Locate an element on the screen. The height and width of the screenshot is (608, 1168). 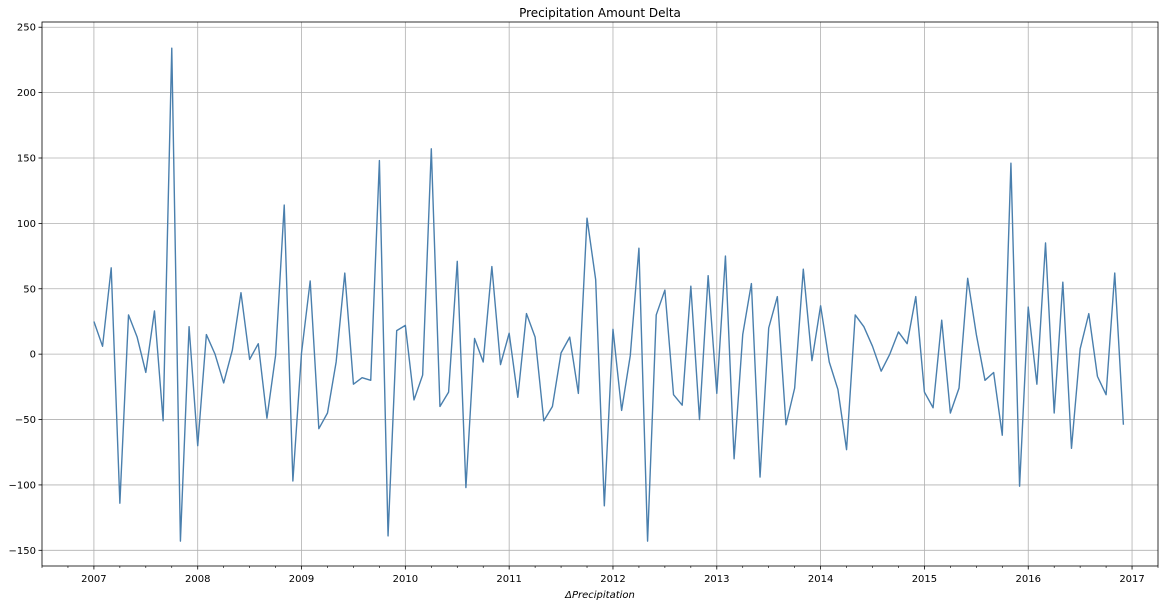
y-tick-label: −50 is located at coordinates (25, 420).